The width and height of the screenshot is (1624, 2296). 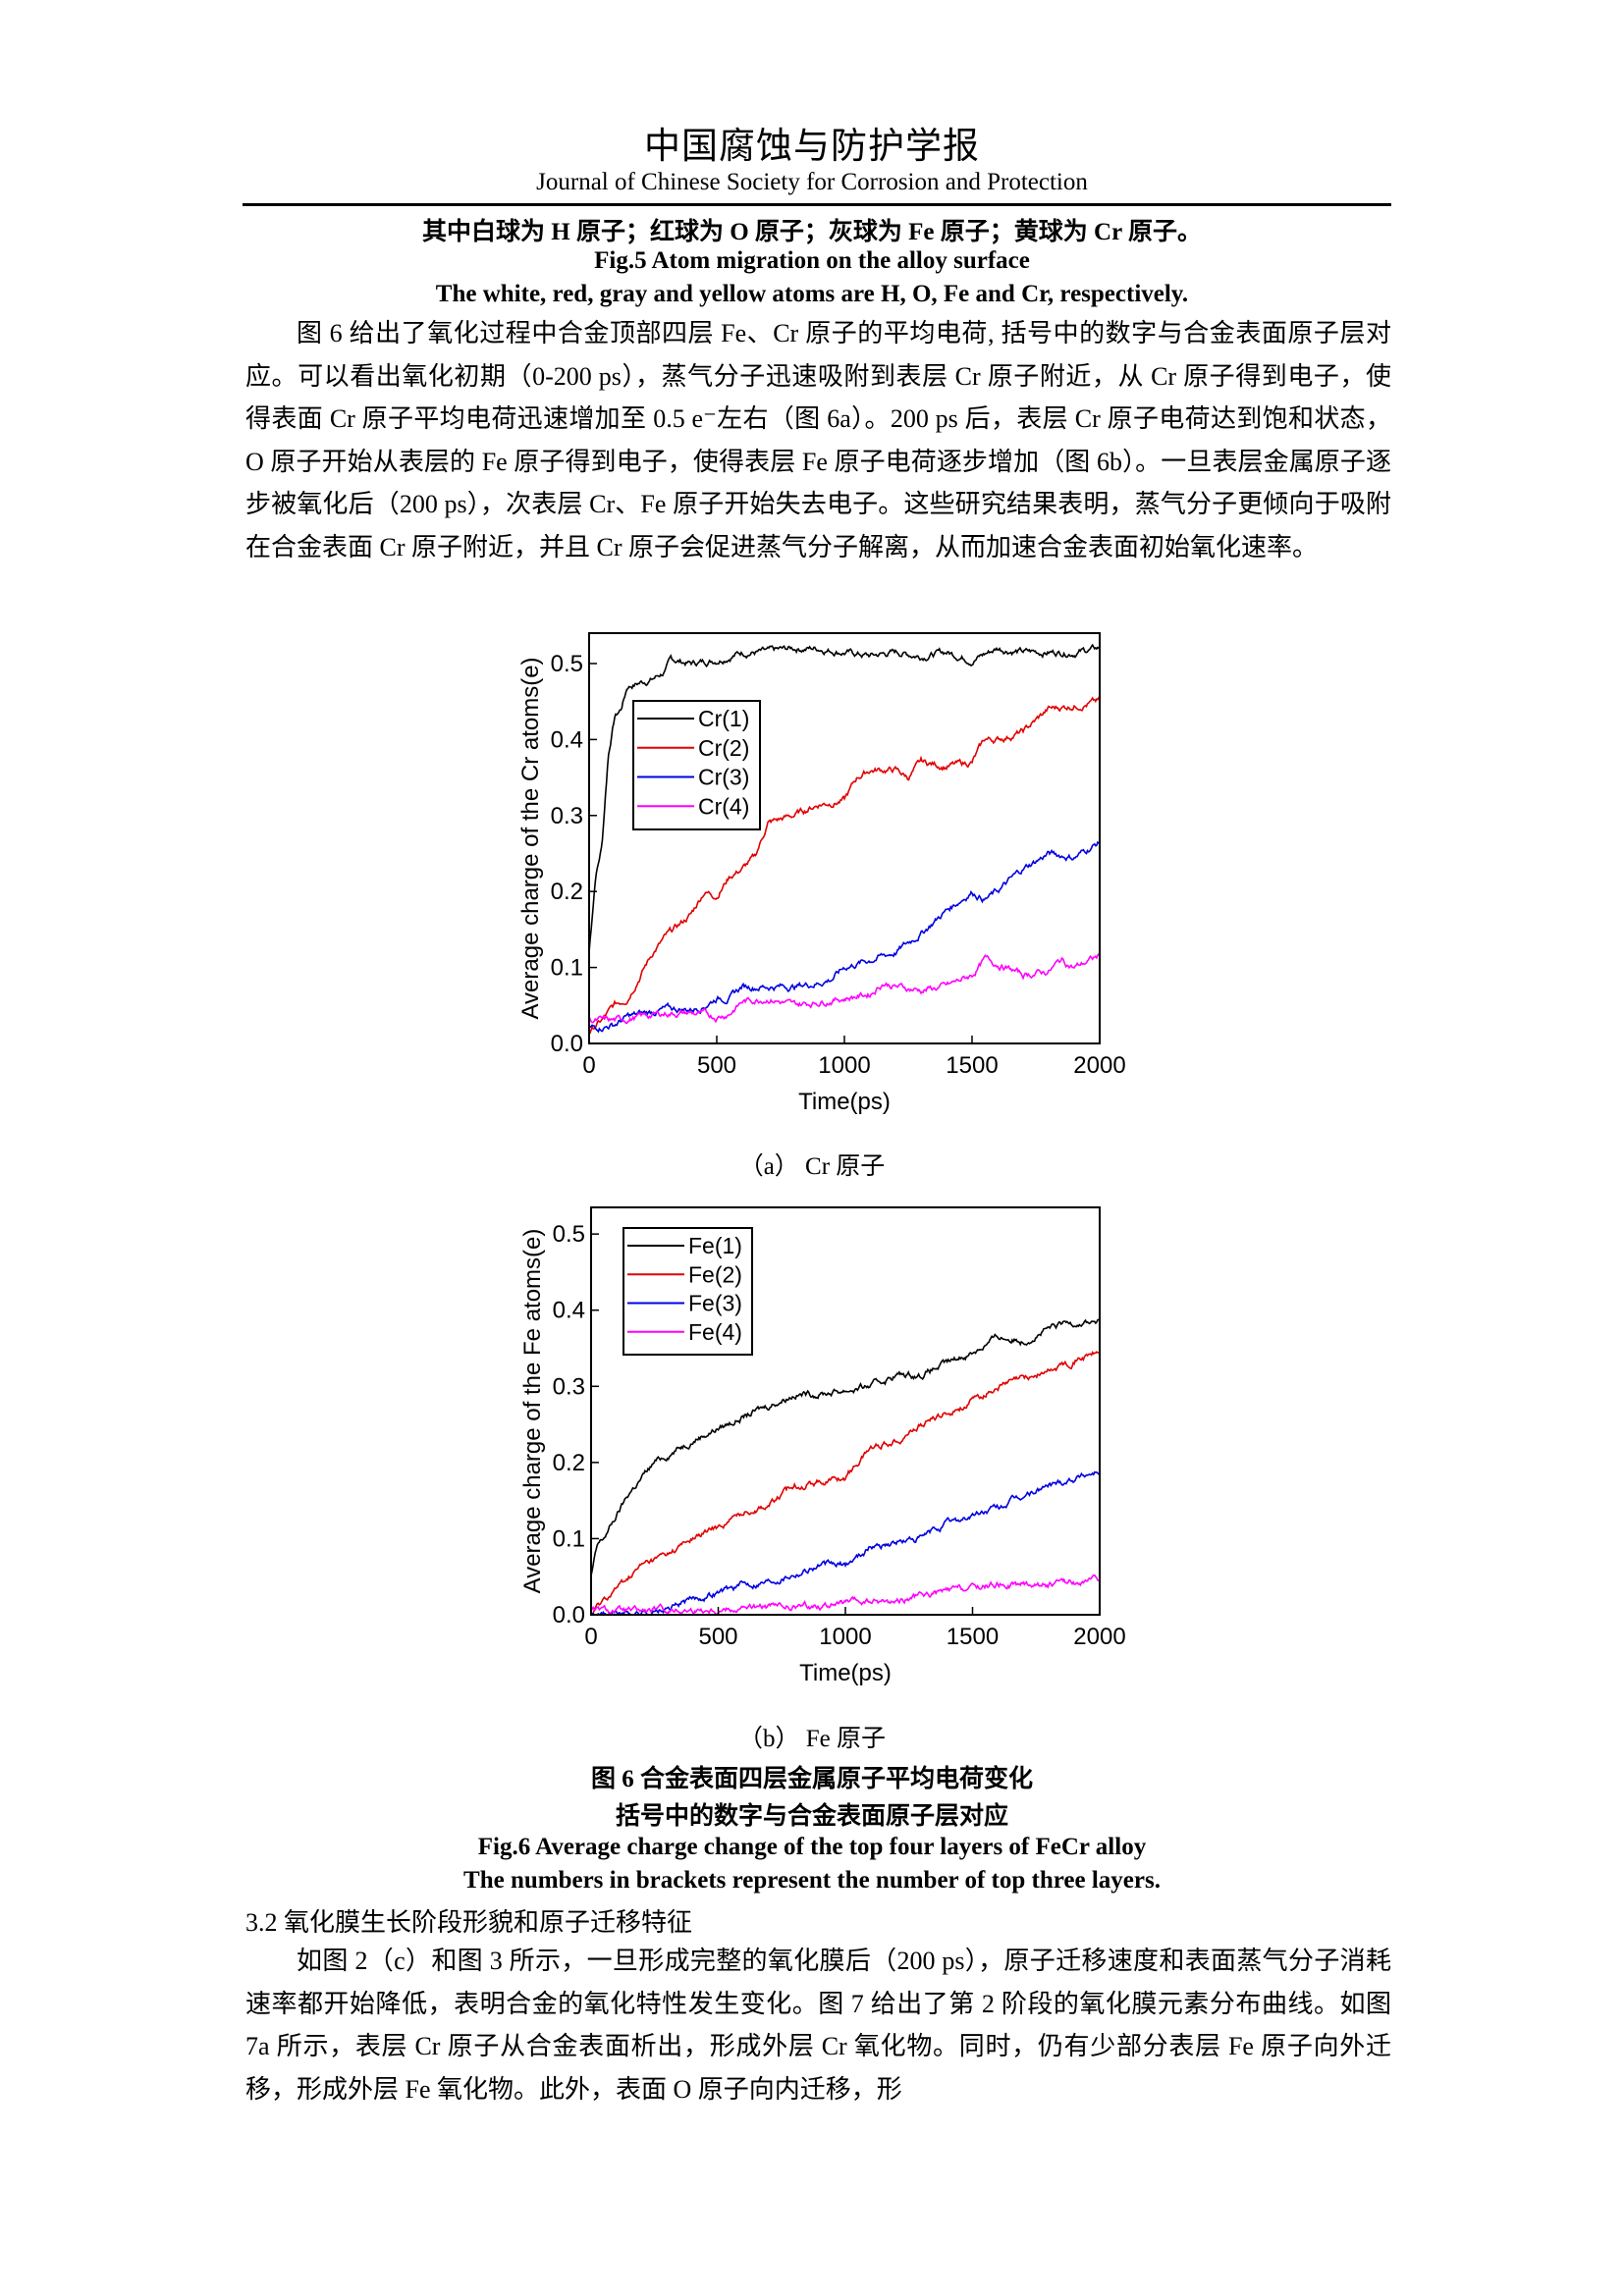 What do you see at coordinates (811, 1739) in the screenshot?
I see `subcaption-b: （b） Fe 原子` at bounding box center [811, 1739].